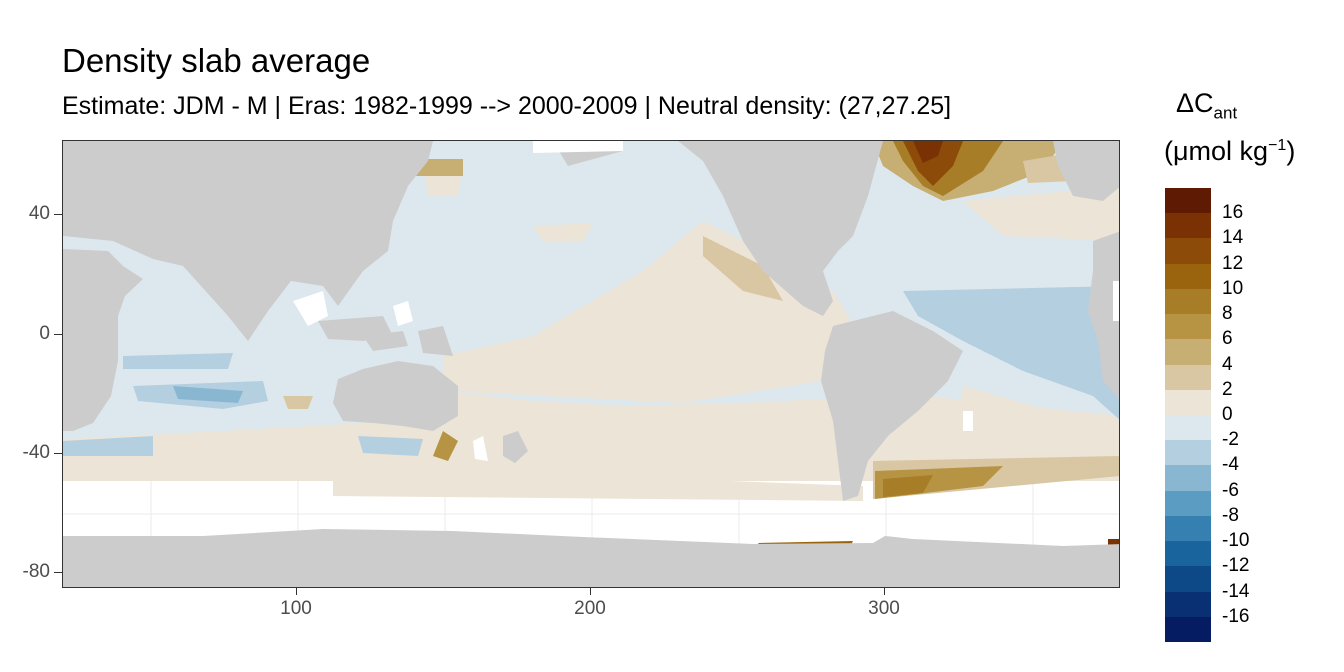  I want to click on legend-label: -14, so click(1236, 591).